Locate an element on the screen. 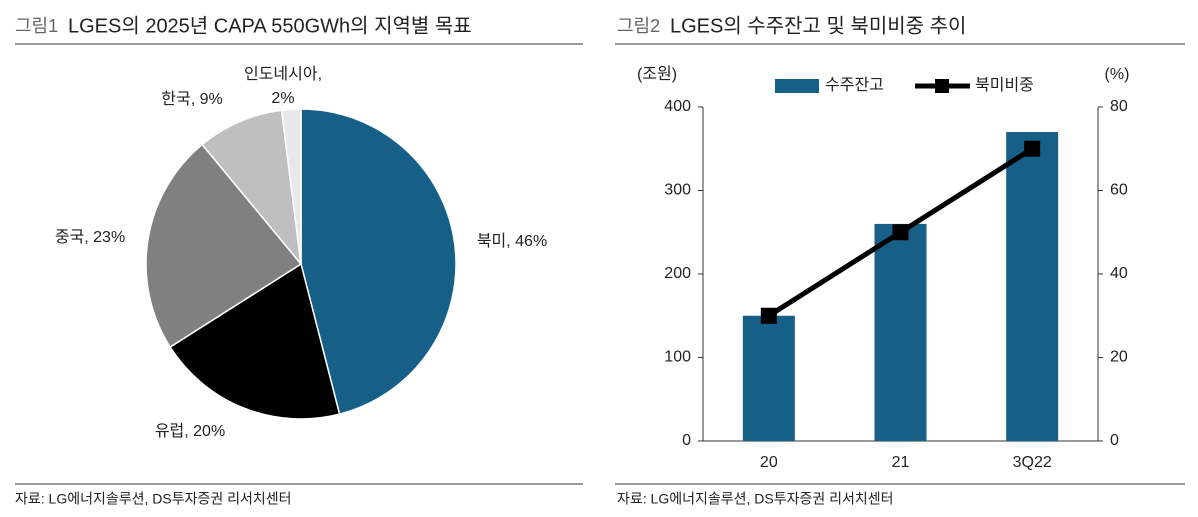  x-tick-label: 21 is located at coordinates (901, 462).